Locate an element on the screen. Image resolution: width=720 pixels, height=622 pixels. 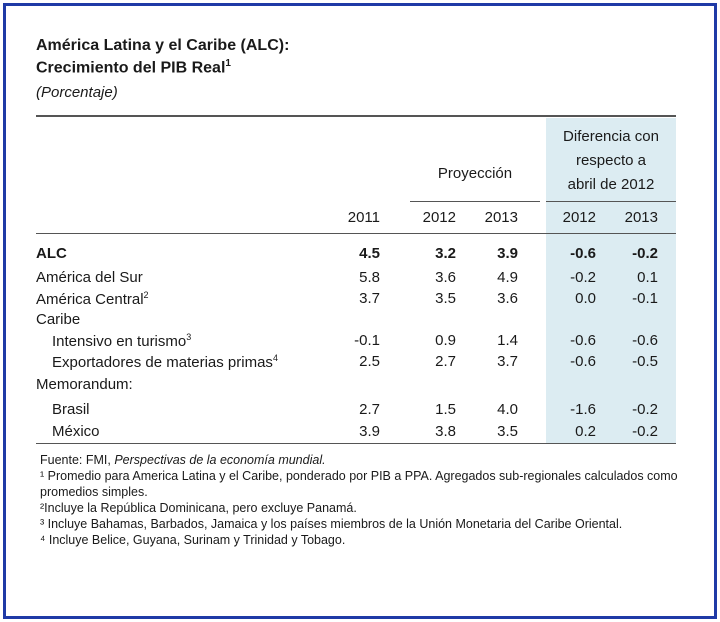
subtitle: (Porcentaje) is located at coordinates (77, 92).